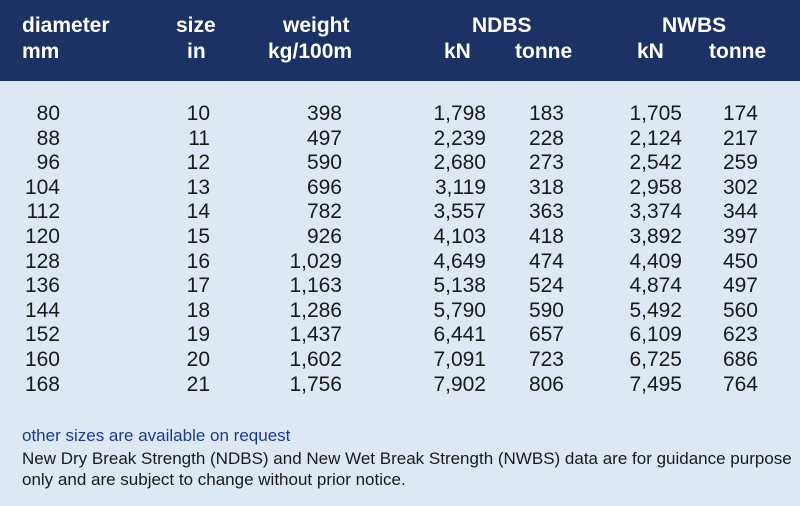  What do you see at coordinates (459, 384) in the screenshot?
I see `cell-ndbs-kn: 7,902` at bounding box center [459, 384].